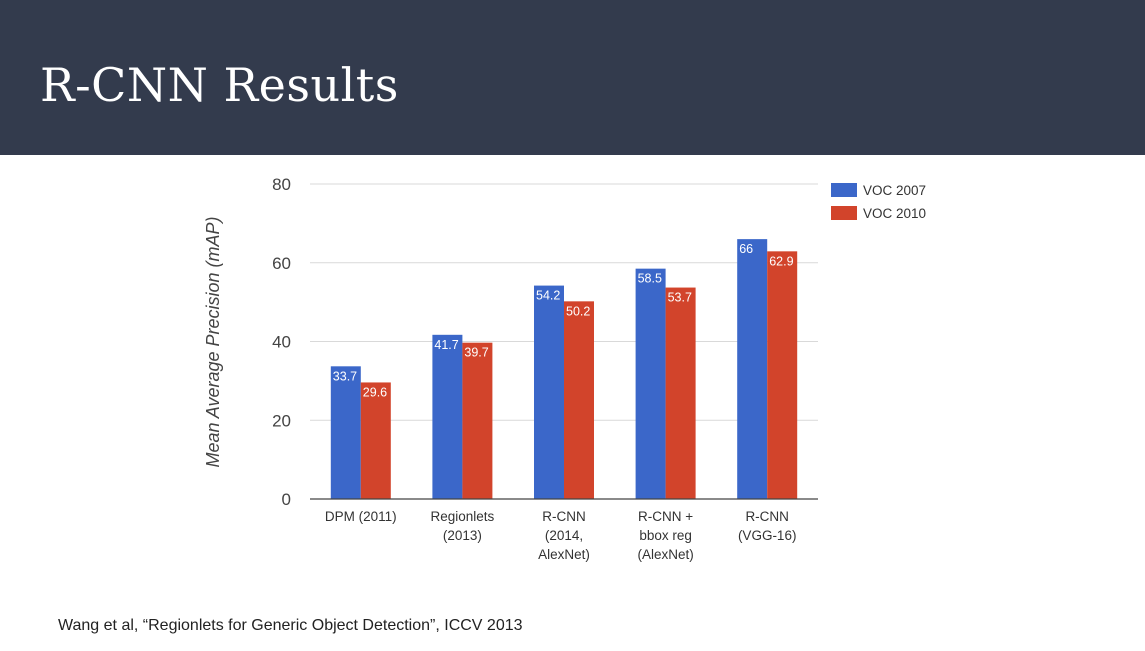 The width and height of the screenshot is (1145, 651). What do you see at coordinates (446, 345) in the screenshot?
I see `bar-value-label: 41.7` at bounding box center [446, 345].